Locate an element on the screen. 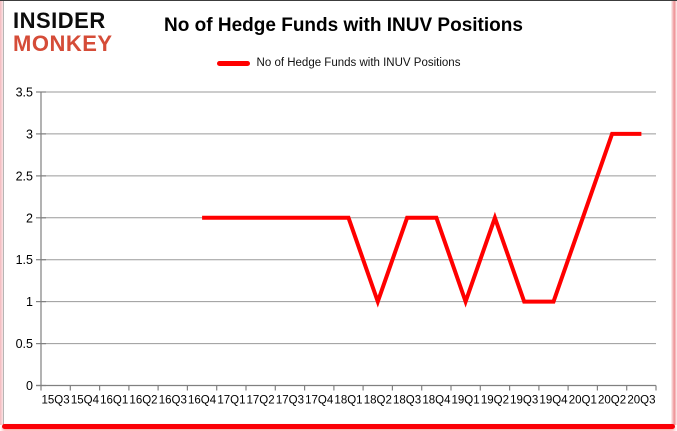 The width and height of the screenshot is (677, 431). svg-text: 3 is located at coordinates (29, 134).